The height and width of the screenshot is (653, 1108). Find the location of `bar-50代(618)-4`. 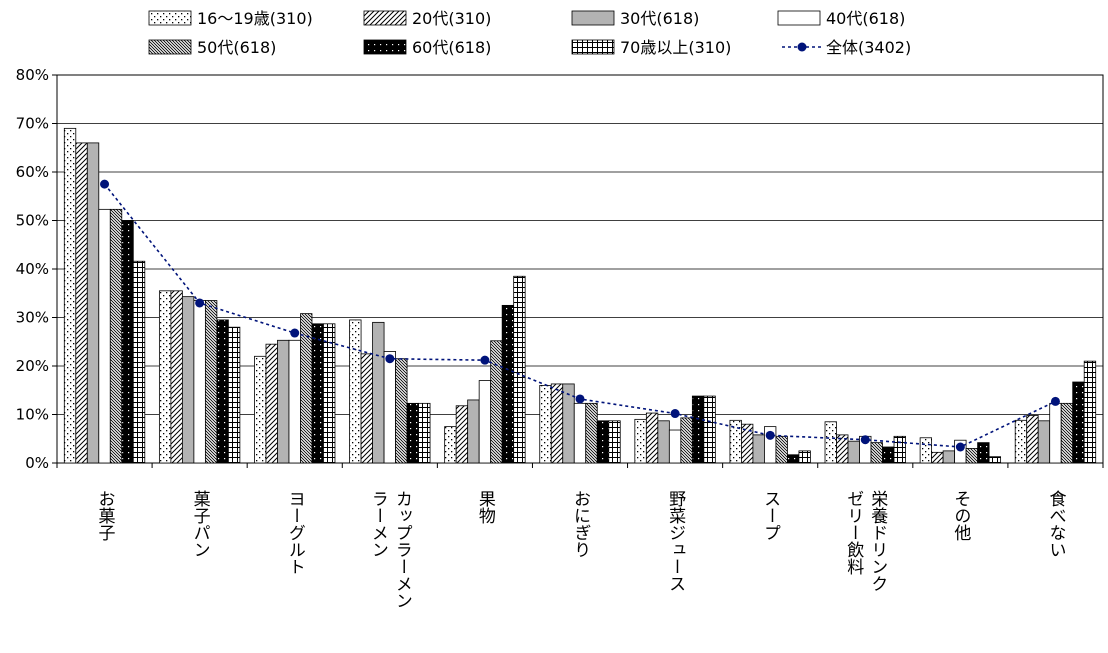

bar-50代(618)-4 is located at coordinates (496, 402).